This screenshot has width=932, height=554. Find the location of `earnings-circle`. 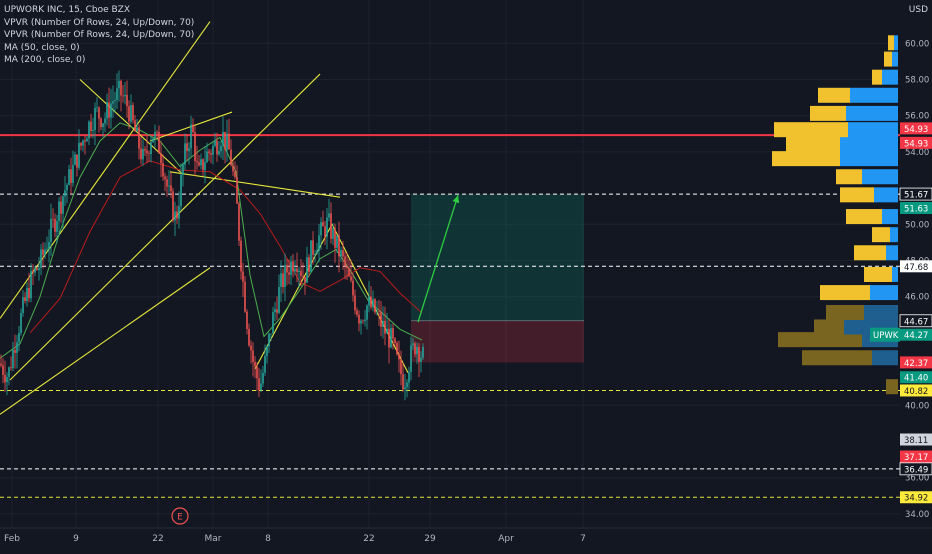

earnings-circle is located at coordinates (180, 516).